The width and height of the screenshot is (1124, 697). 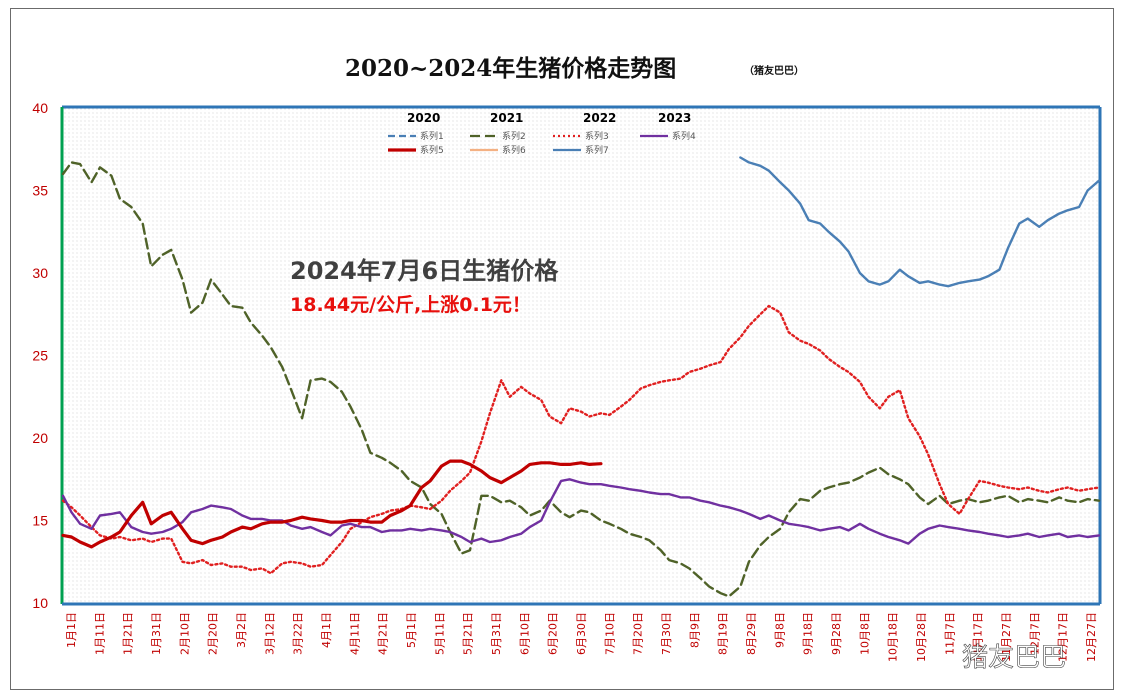 I want to click on legend-label-6: 系列6, so click(x=514, y=150).